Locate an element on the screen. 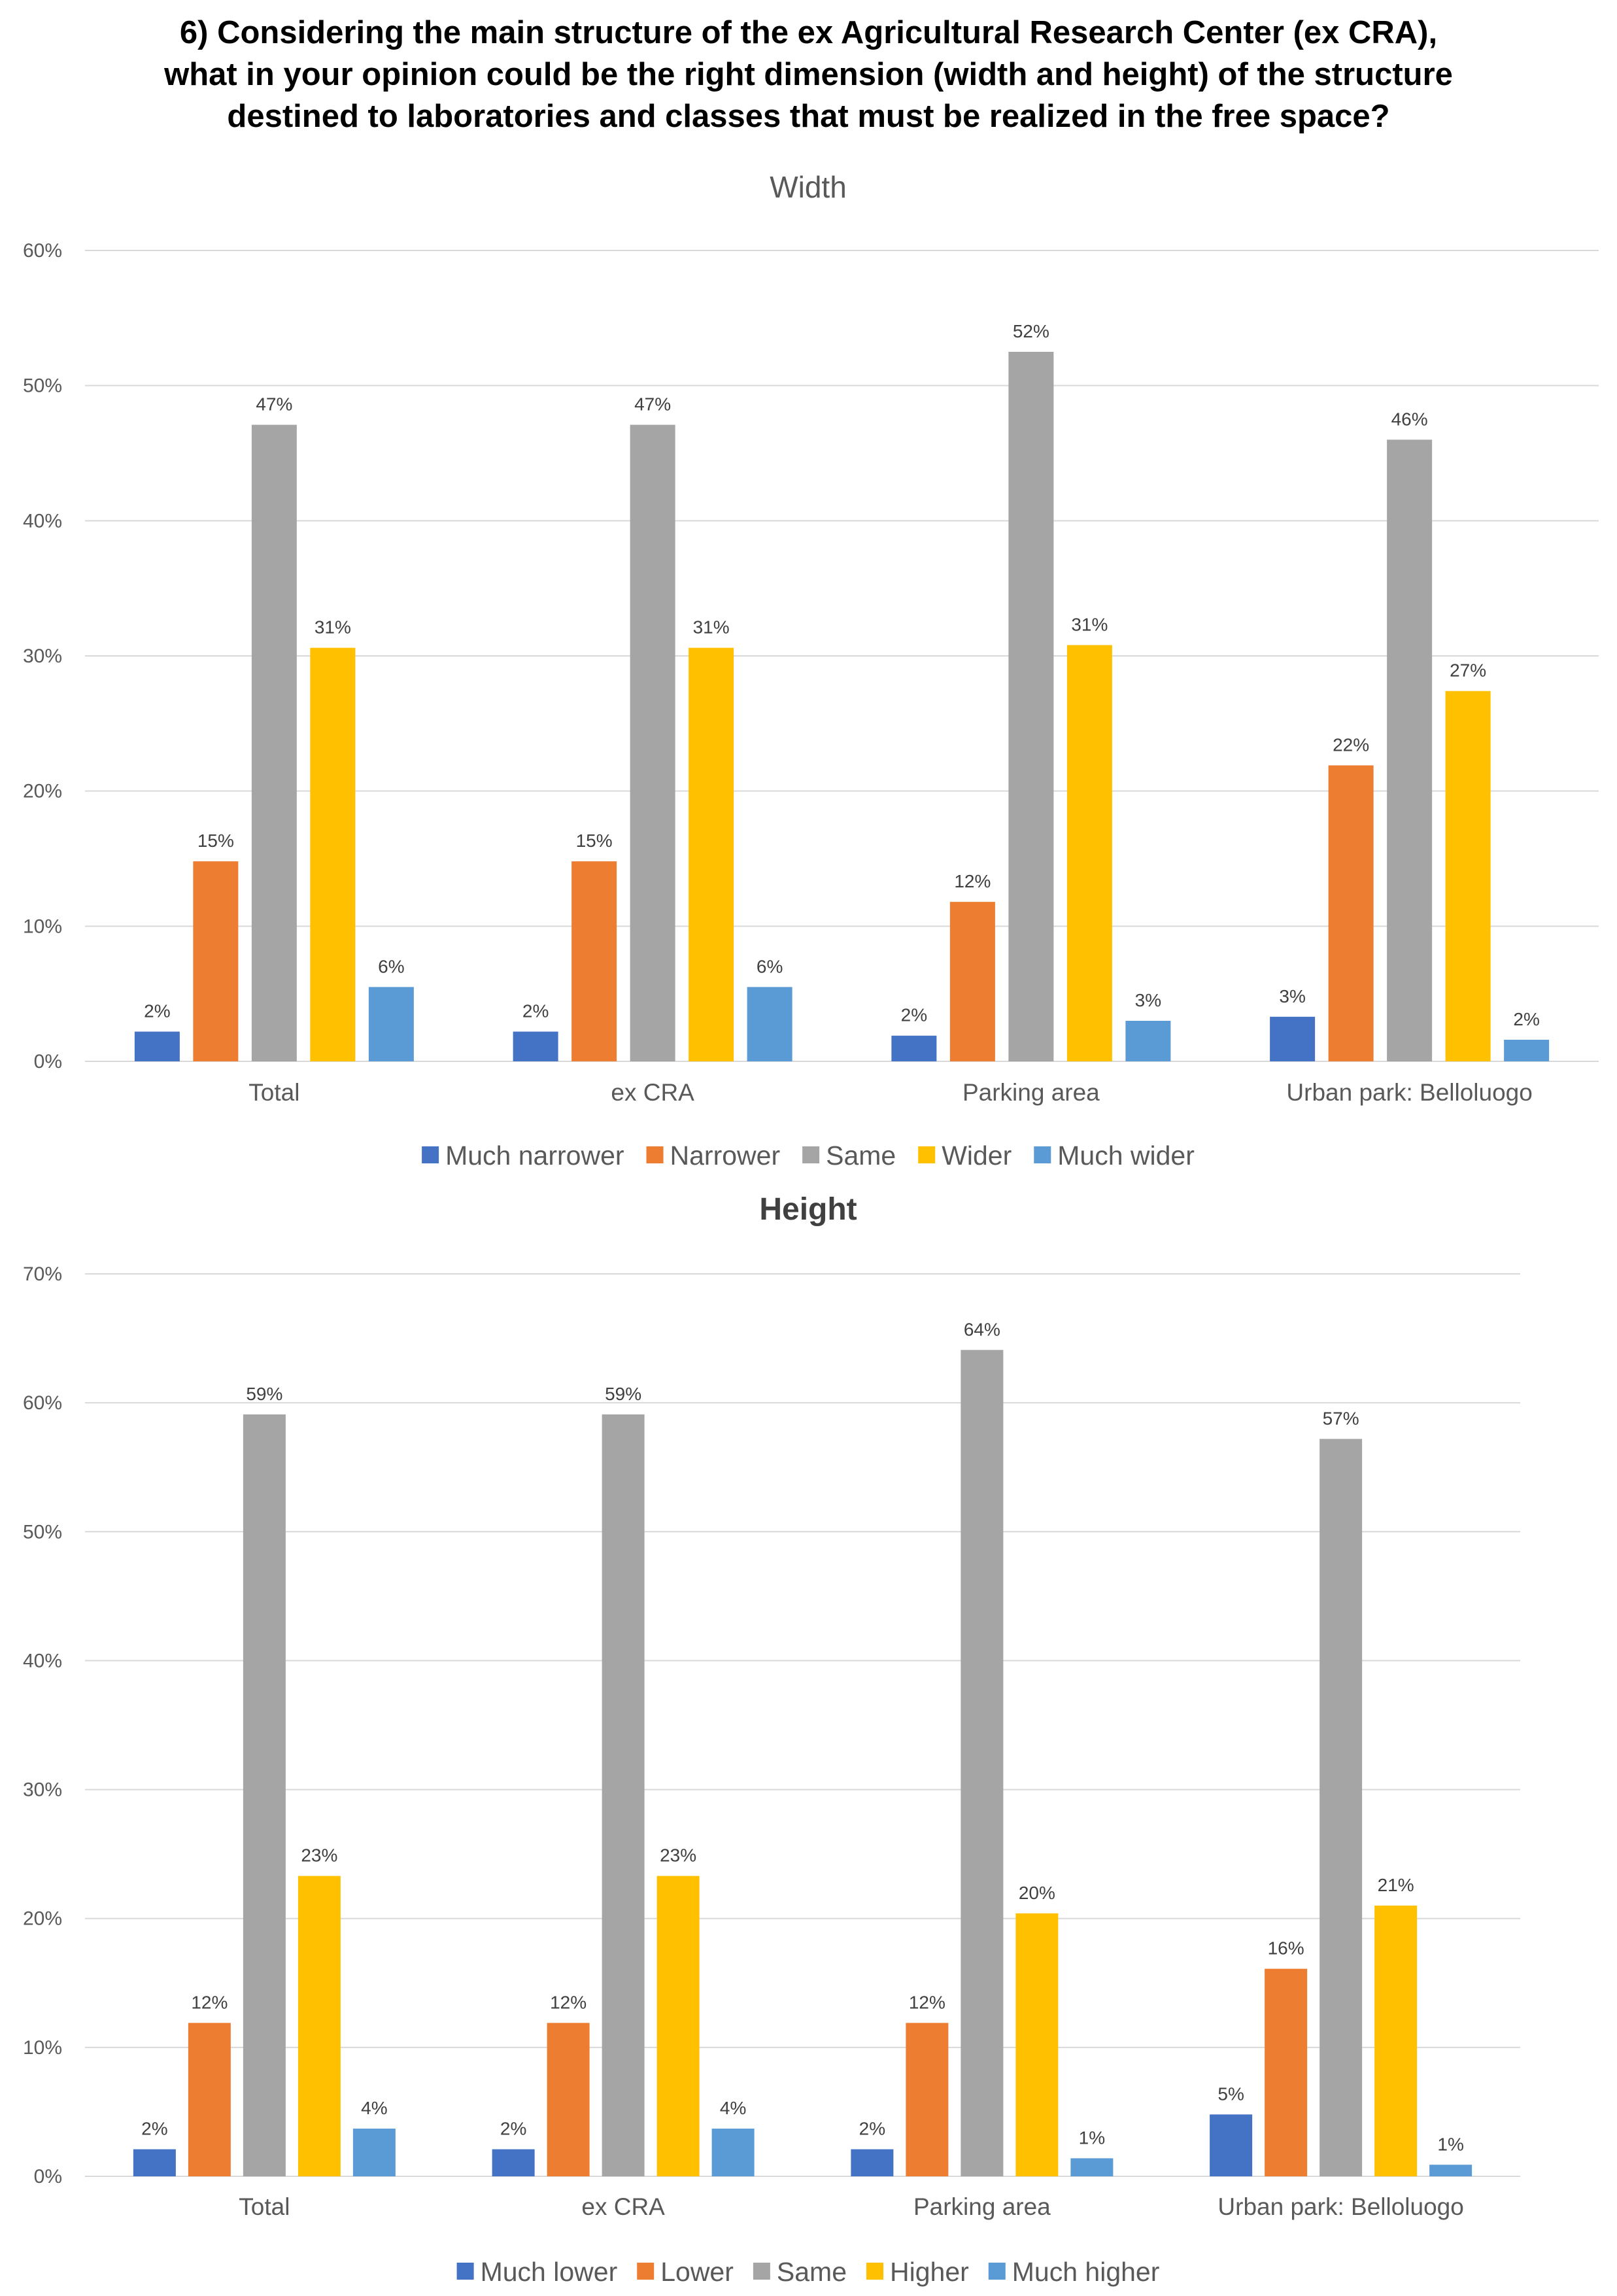 Image resolution: width=1617 pixels, height=2296 pixels. legend-label: Much narrower is located at coordinates (534, 1155).